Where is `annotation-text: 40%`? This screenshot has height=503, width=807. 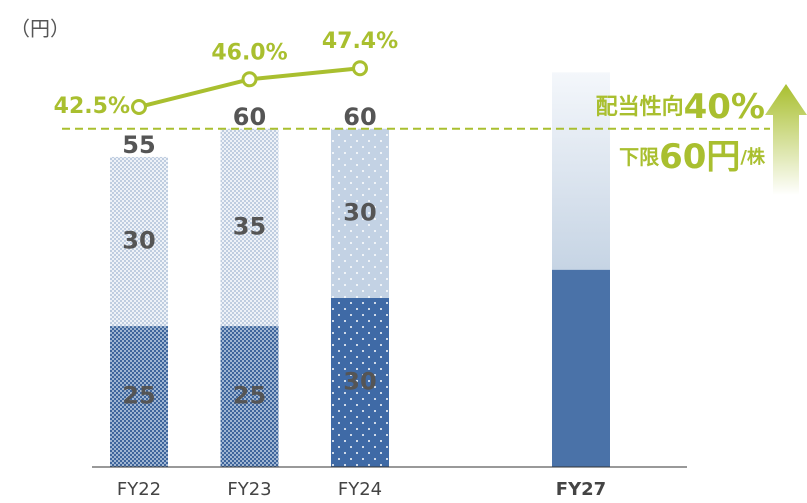 annotation-text: 40% is located at coordinates (724, 107).